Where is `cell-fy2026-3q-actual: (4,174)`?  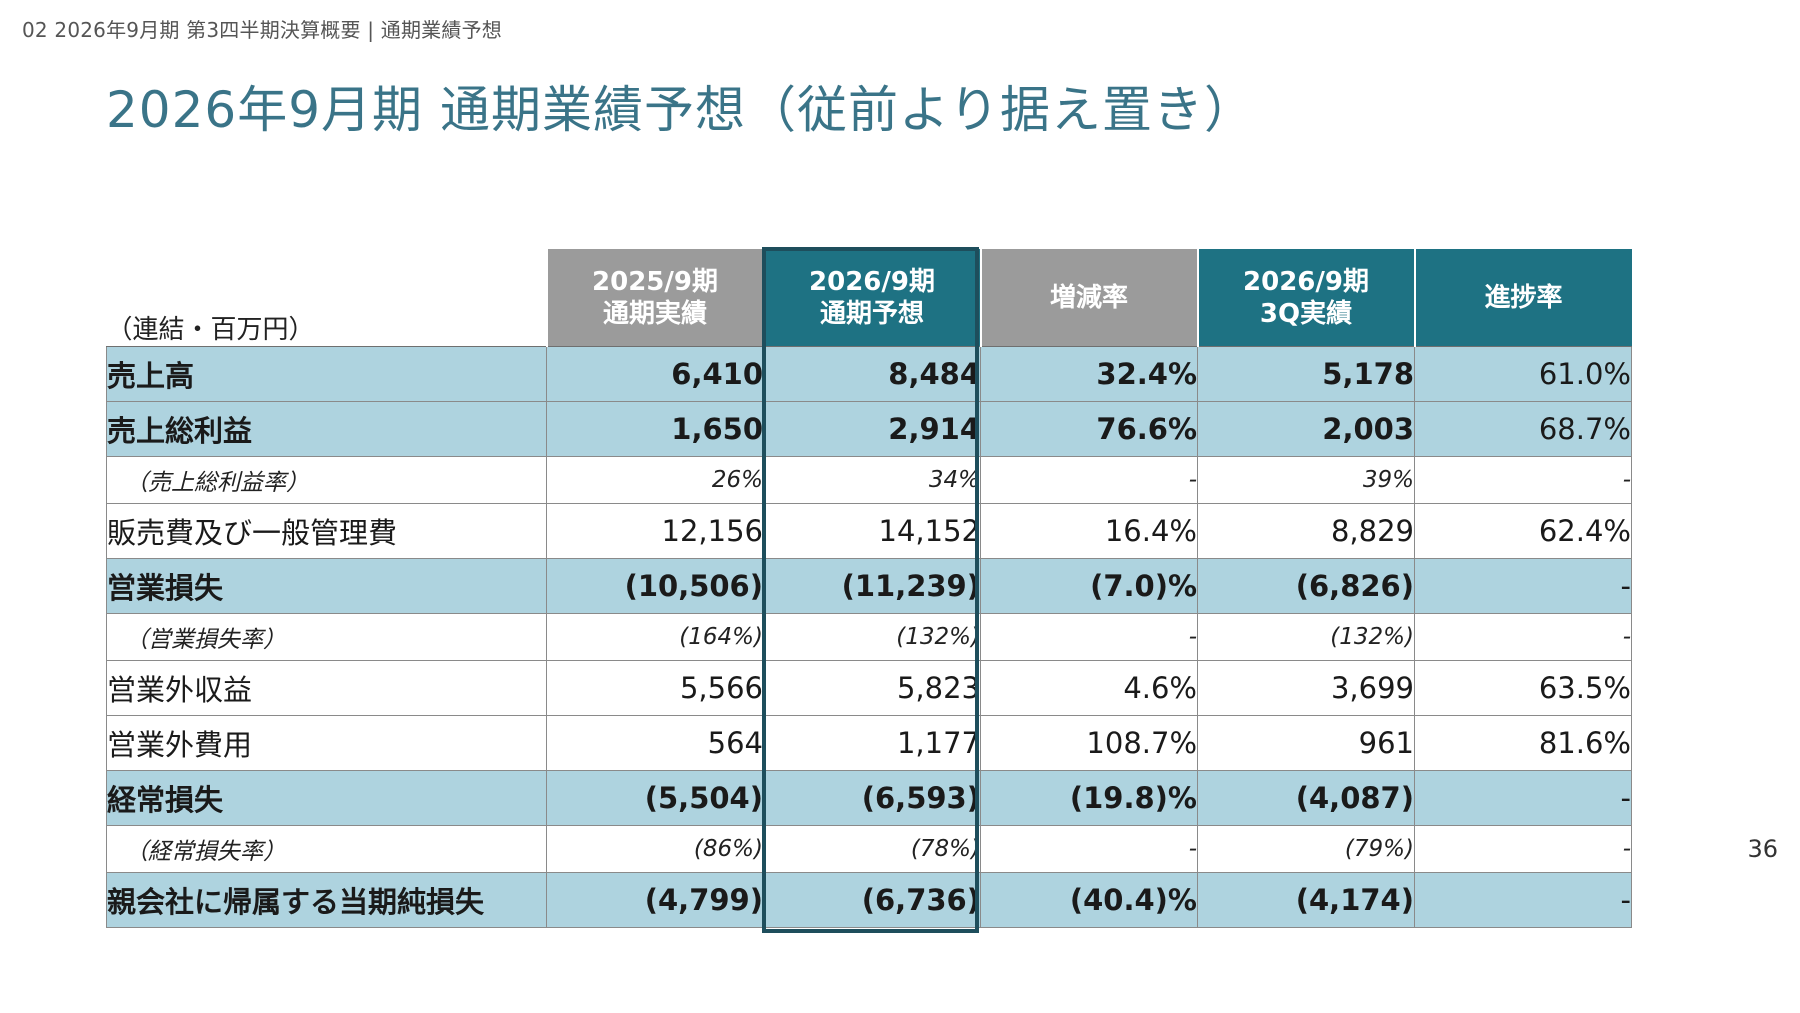
cell-fy2026-3q-actual: (4,174) is located at coordinates (1306, 900).